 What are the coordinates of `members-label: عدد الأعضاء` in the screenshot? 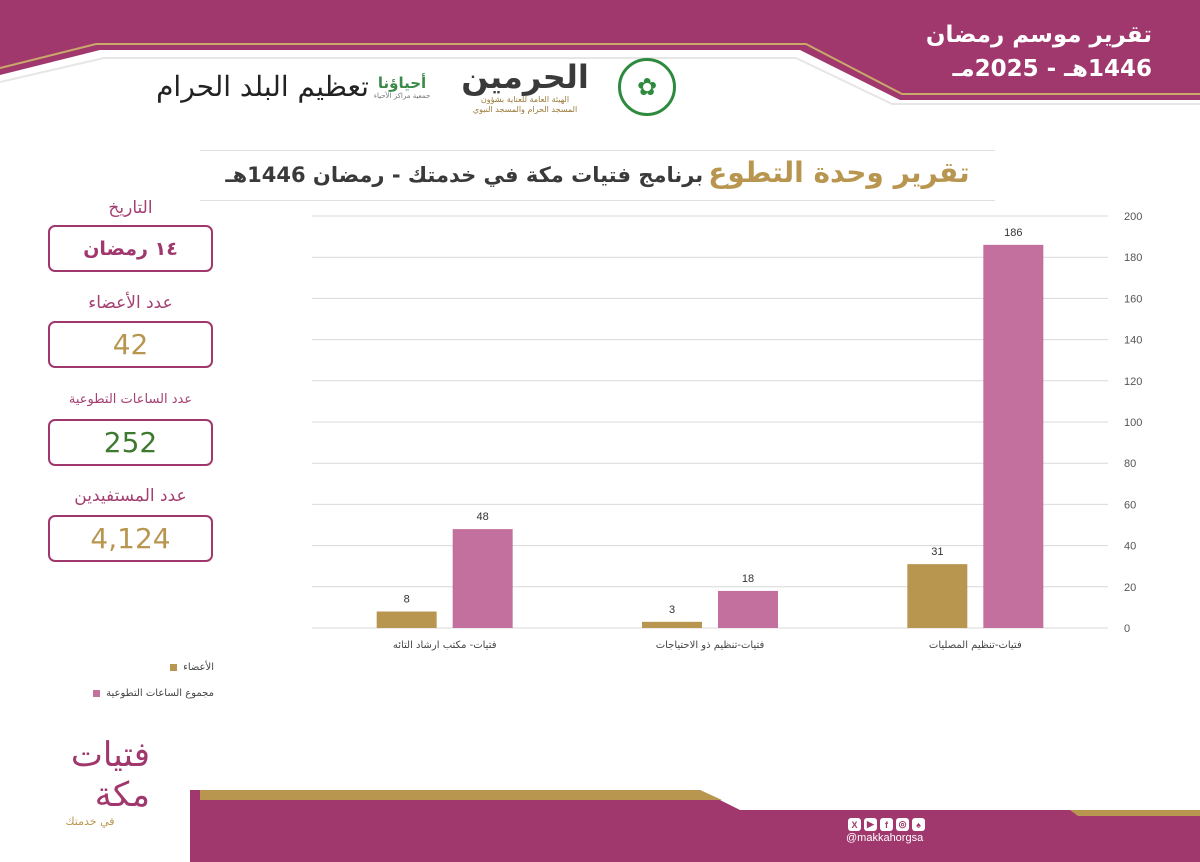 It's located at (130, 303).